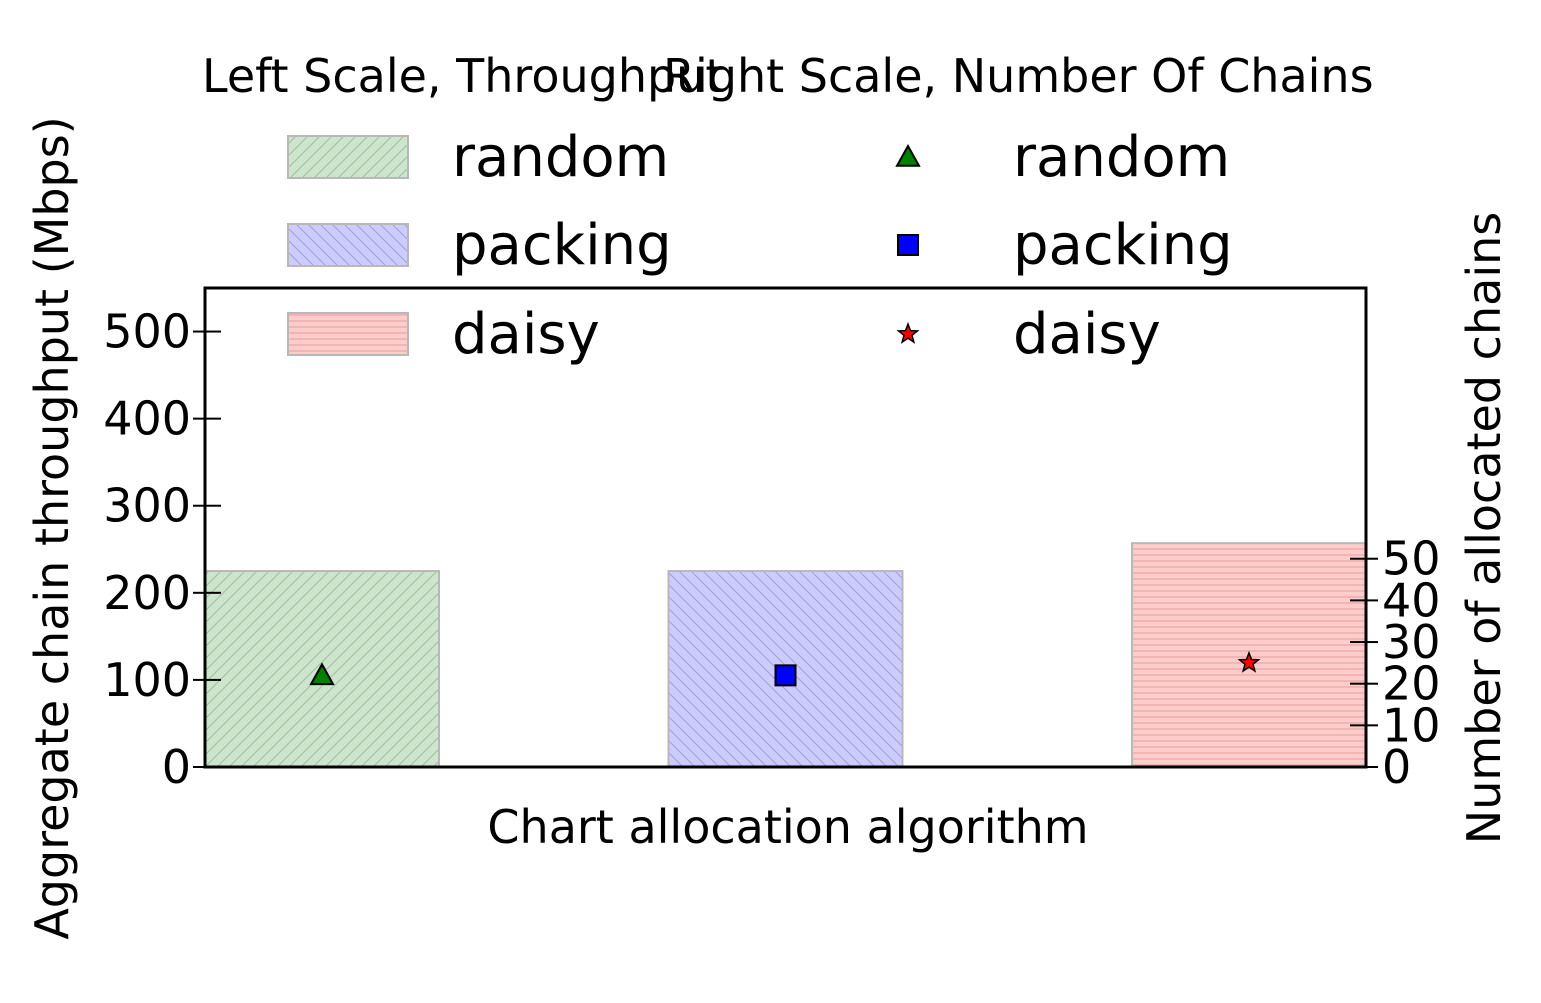  Describe the element at coordinates (1484, 528) in the screenshot. I see `y-axis-label-right: Number of allocated chains` at that location.